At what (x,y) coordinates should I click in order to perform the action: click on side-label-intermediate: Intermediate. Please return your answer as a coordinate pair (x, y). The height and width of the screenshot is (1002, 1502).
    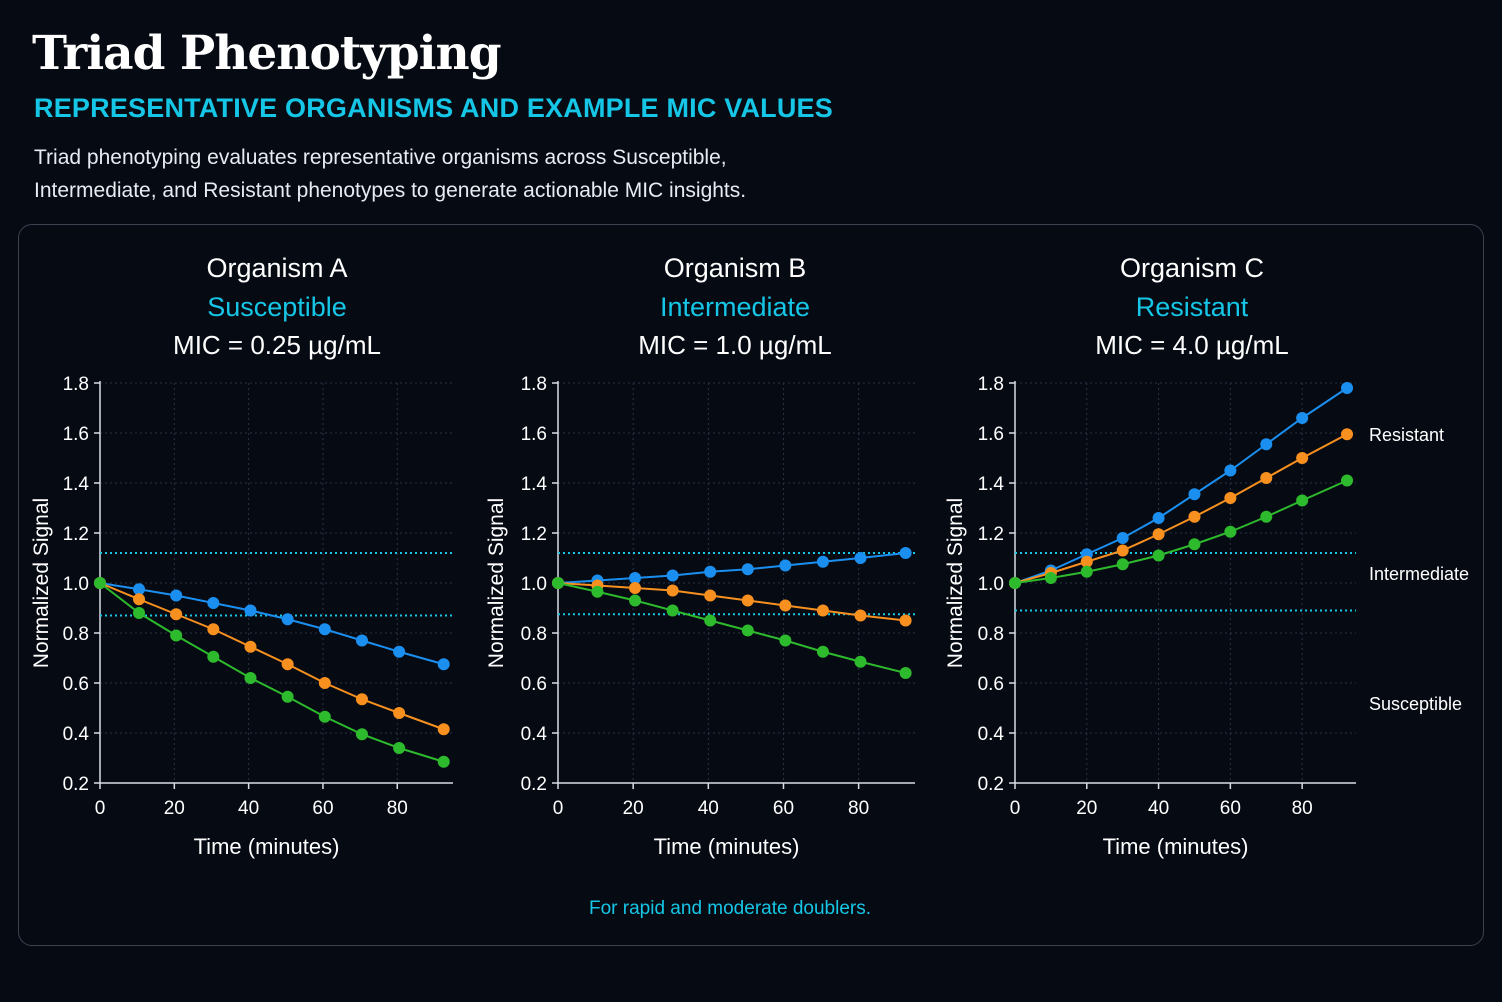
    Looking at the image, I should click on (1419, 574).